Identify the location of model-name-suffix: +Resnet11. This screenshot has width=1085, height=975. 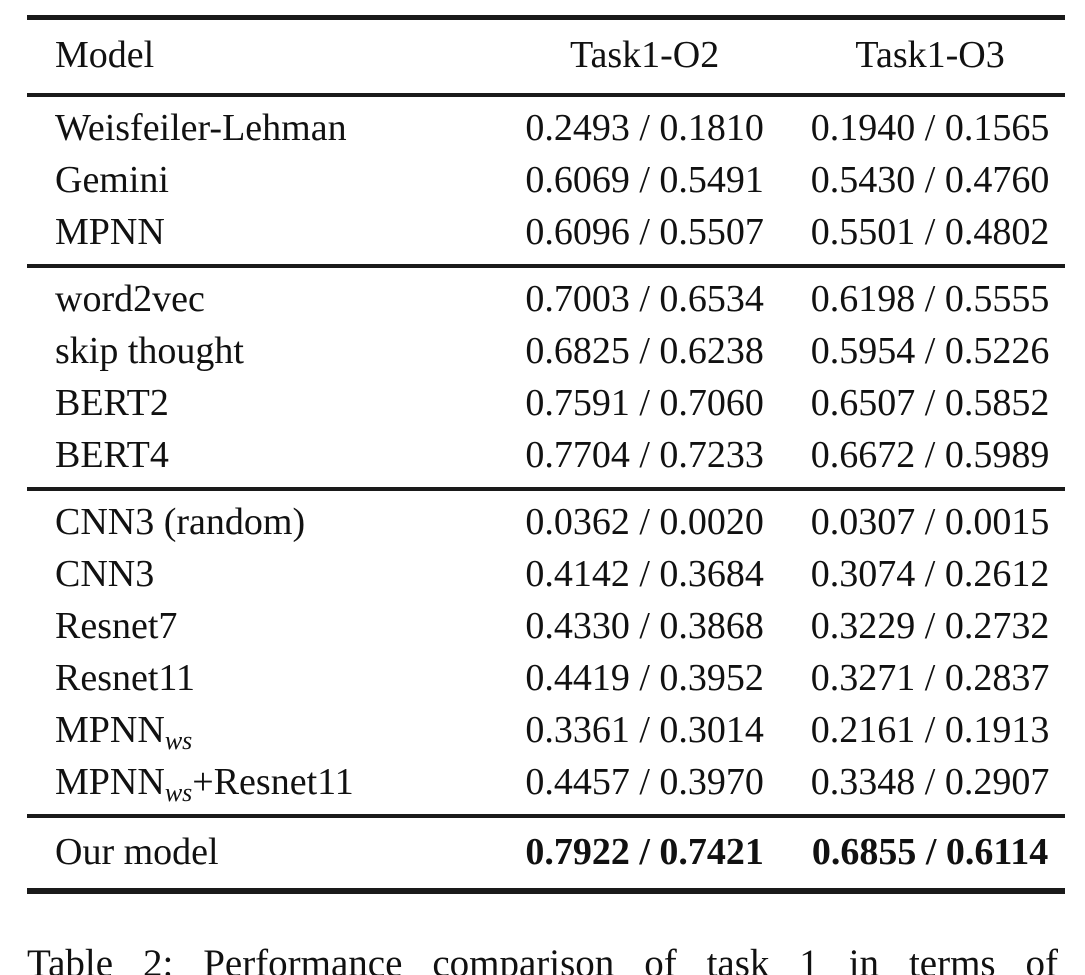
(273, 782).